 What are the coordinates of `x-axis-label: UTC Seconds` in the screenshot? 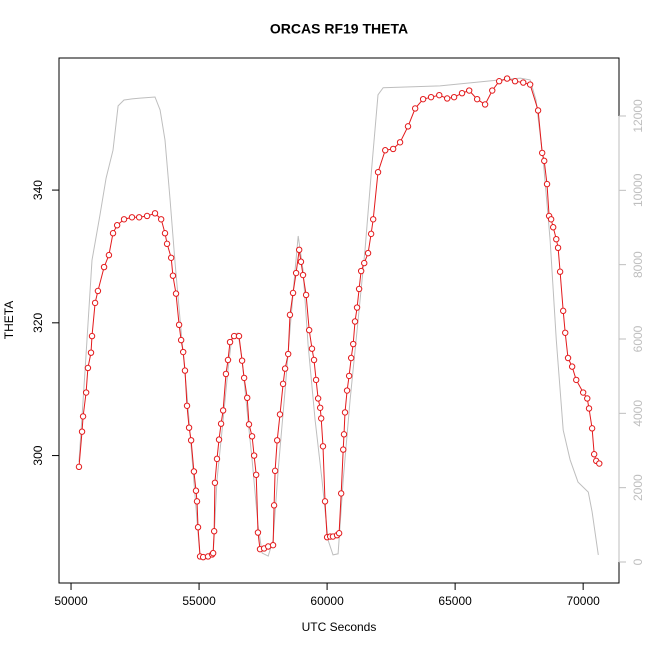 It's located at (339, 627).